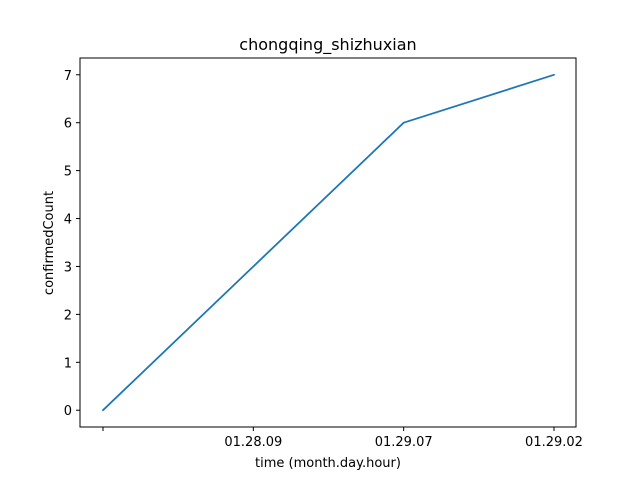  What do you see at coordinates (68, 76) in the screenshot?
I see `y-tick-label: 7` at bounding box center [68, 76].